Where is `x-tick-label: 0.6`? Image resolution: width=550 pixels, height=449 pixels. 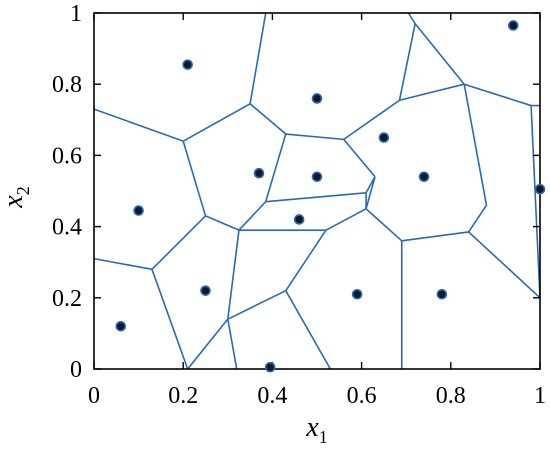
x-tick-label: 0.6 is located at coordinates (362, 396).